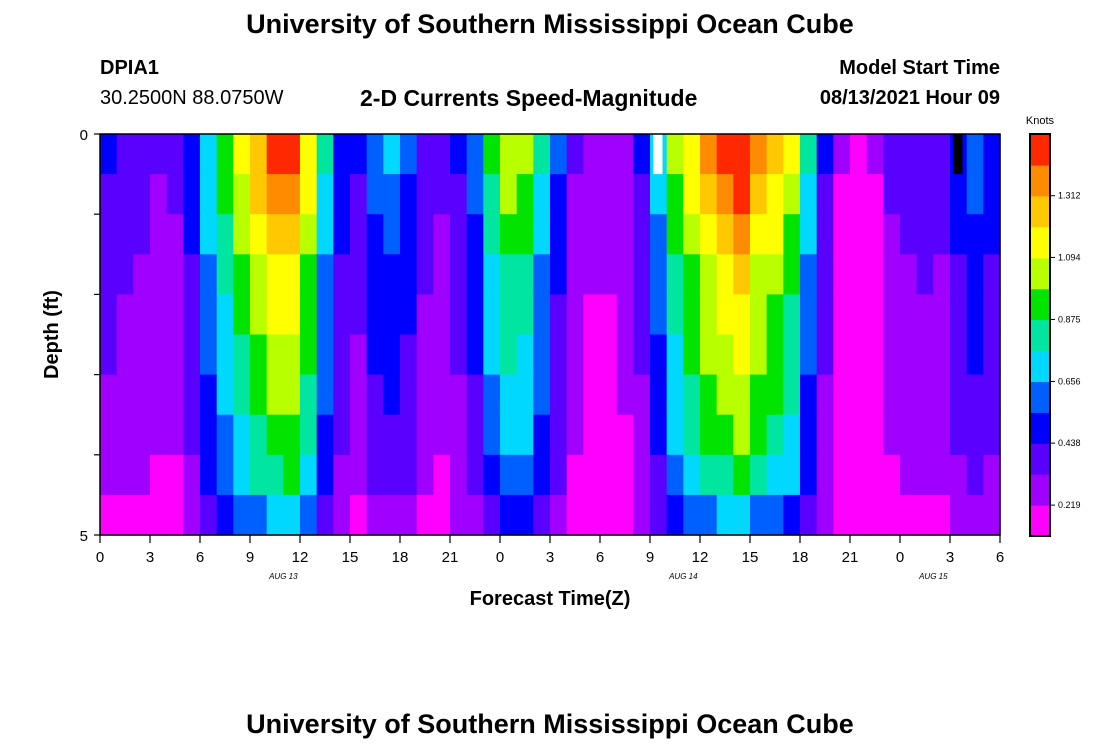 This screenshot has width=1100, height=750. Describe the element at coordinates (1040, 335) in the screenshot. I see `colorbar-frame` at that location.